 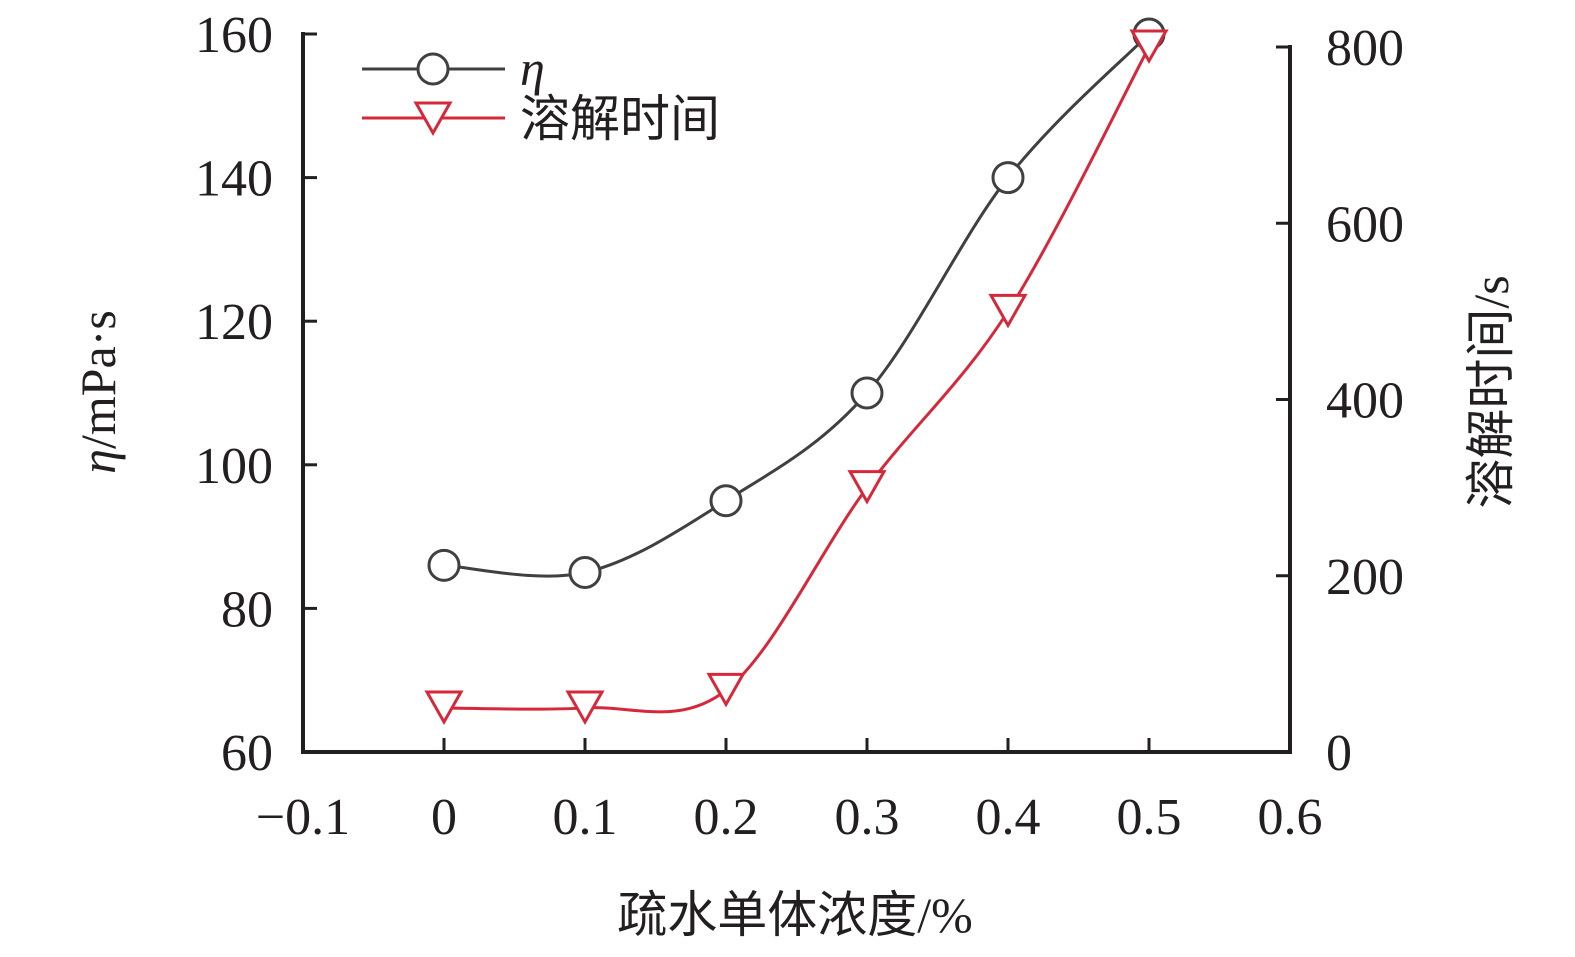 What do you see at coordinates (726, 817) in the screenshot?
I see `x-tick-label: 0.2` at bounding box center [726, 817].